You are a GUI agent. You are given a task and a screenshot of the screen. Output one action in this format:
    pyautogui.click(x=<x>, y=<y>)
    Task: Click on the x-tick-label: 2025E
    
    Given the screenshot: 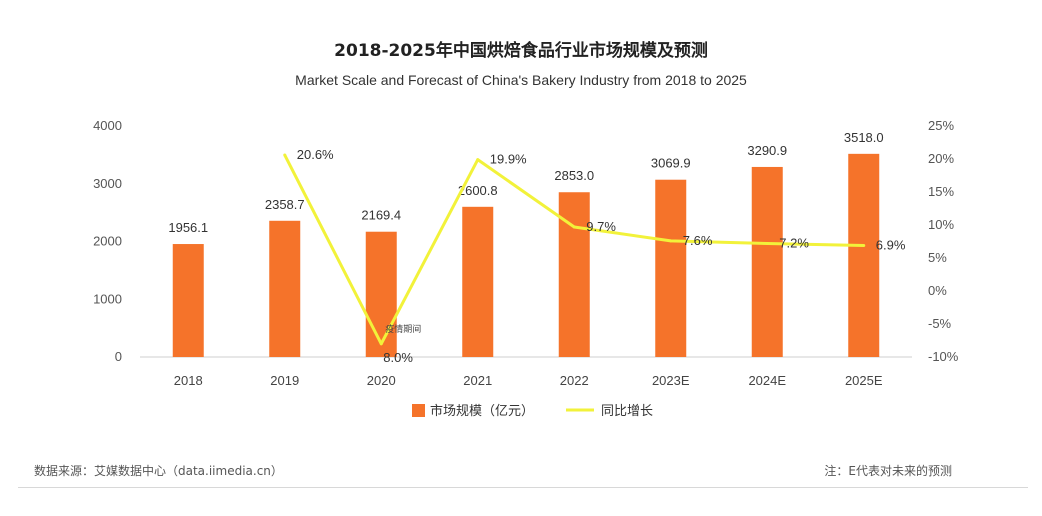 What is the action you would take?
    pyautogui.click(x=864, y=380)
    